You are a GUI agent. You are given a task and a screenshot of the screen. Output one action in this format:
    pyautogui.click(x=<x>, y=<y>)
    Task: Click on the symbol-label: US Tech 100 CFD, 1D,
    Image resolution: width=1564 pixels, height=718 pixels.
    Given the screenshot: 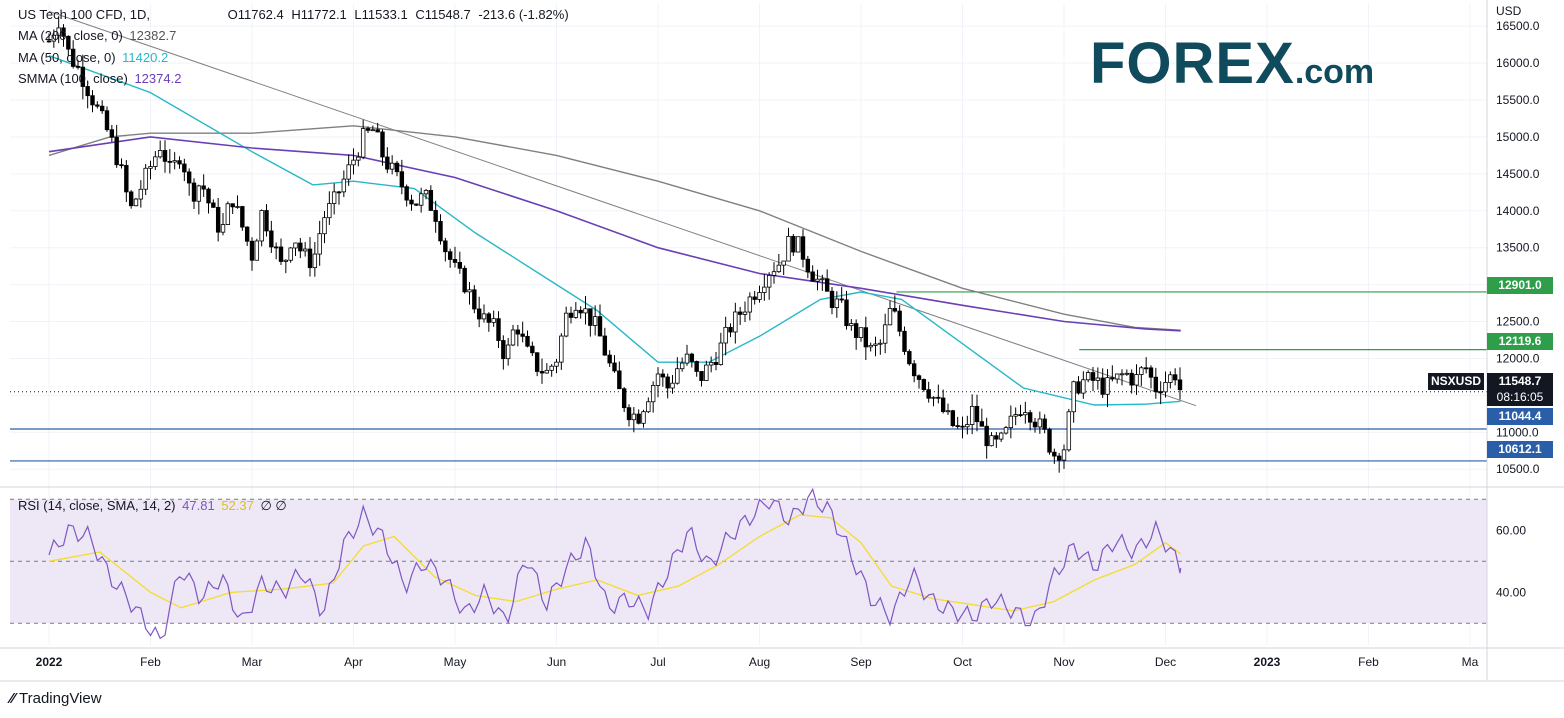 What is the action you would take?
    pyautogui.click(x=84, y=14)
    